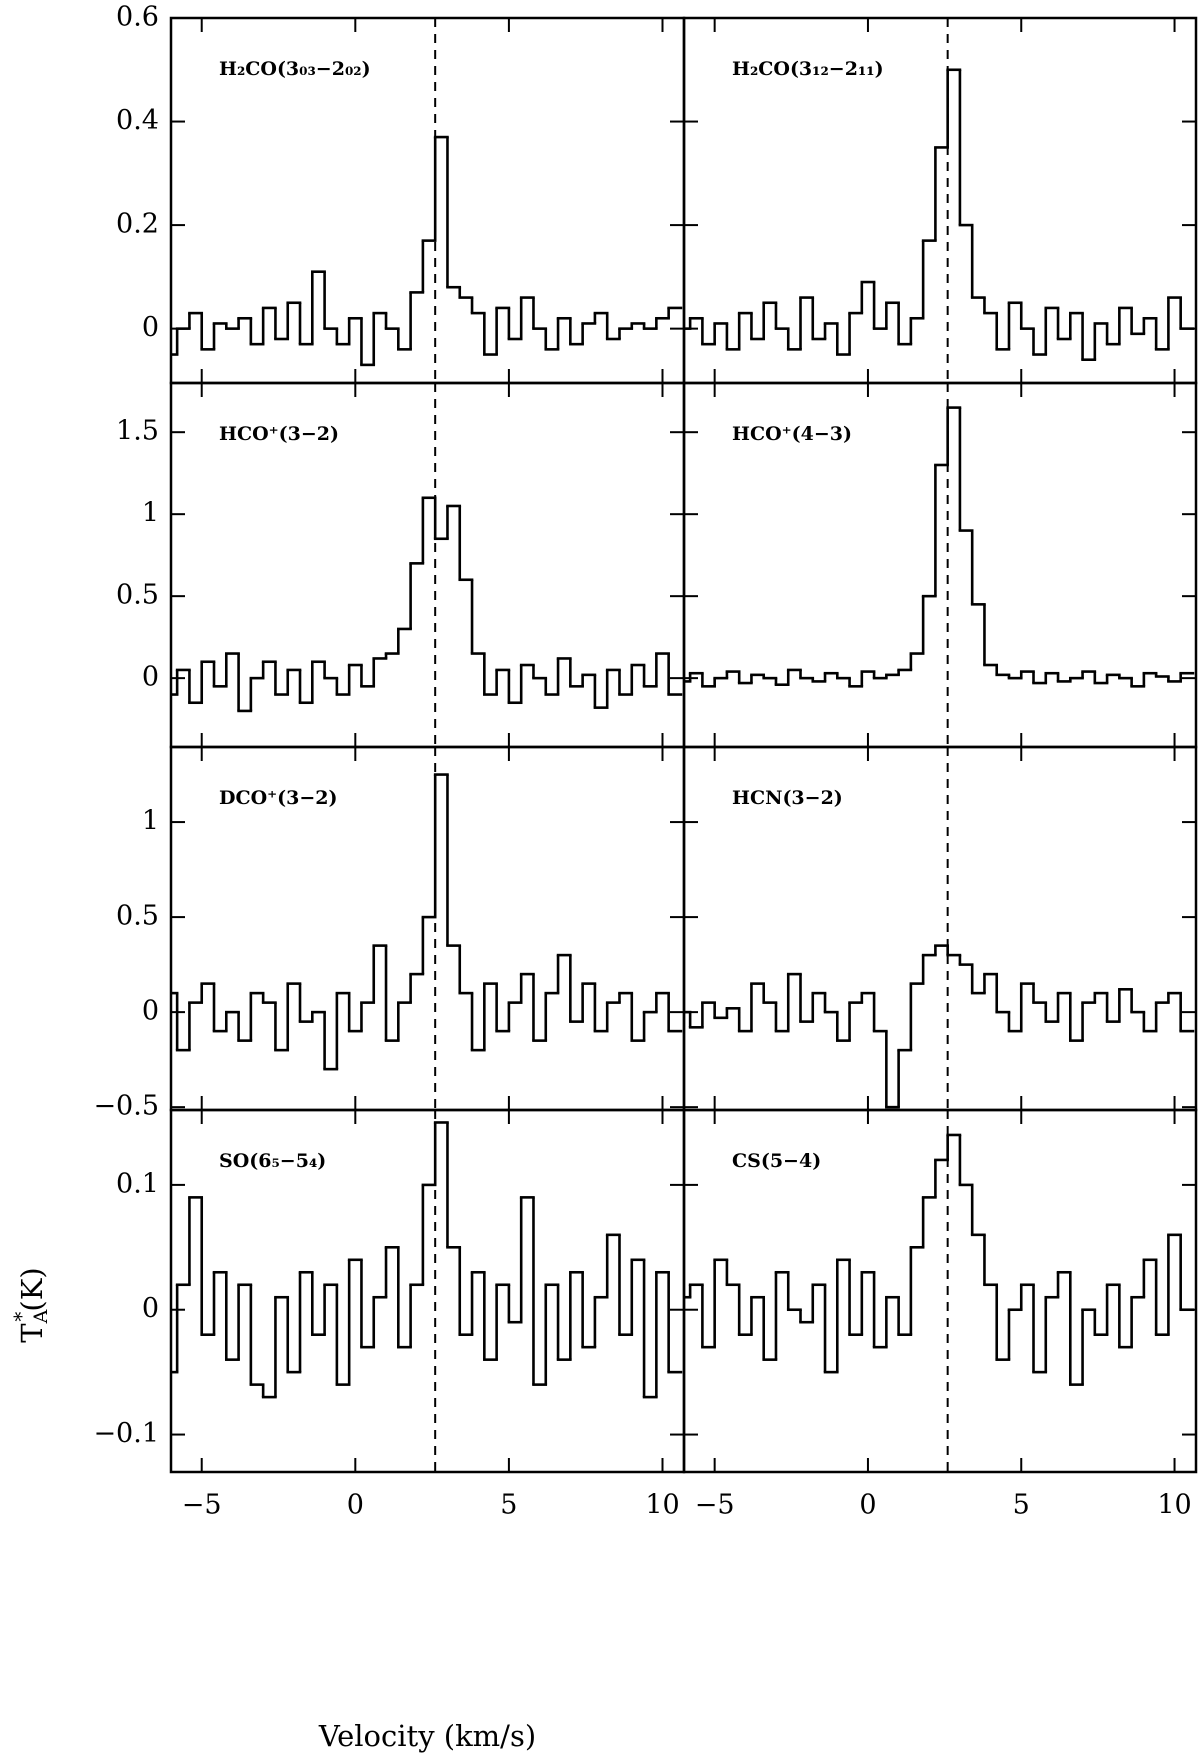  What do you see at coordinates (126, 1106) in the screenshot?
I see `y-tick-label: −0.5` at bounding box center [126, 1106].